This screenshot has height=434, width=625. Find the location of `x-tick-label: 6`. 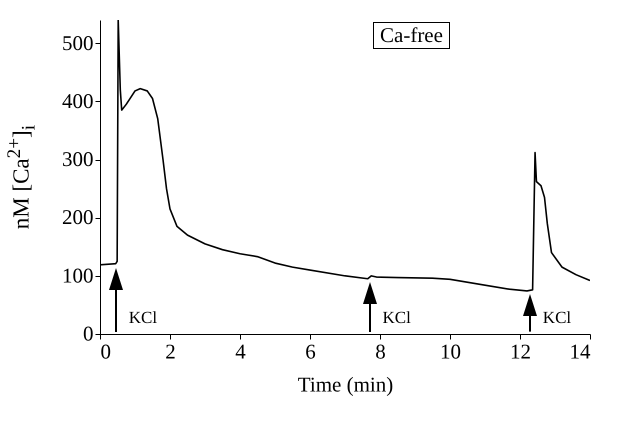

x-tick-label: 6 is located at coordinates (310, 352).